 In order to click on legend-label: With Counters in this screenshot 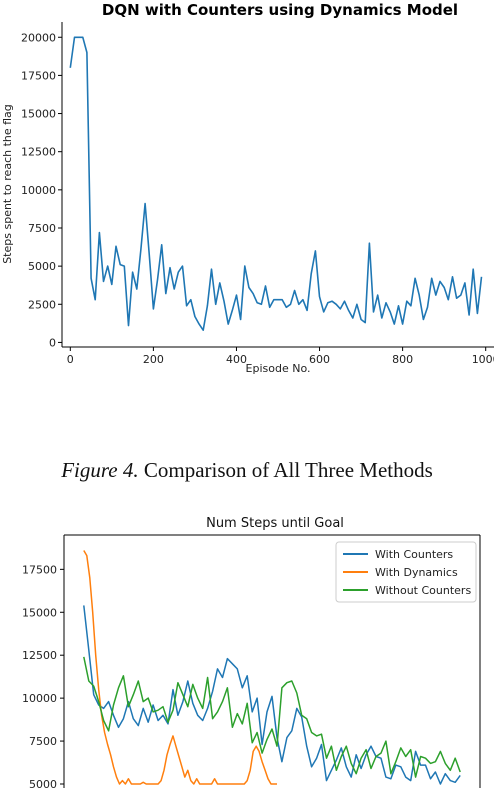, I will do `click(414, 554)`.